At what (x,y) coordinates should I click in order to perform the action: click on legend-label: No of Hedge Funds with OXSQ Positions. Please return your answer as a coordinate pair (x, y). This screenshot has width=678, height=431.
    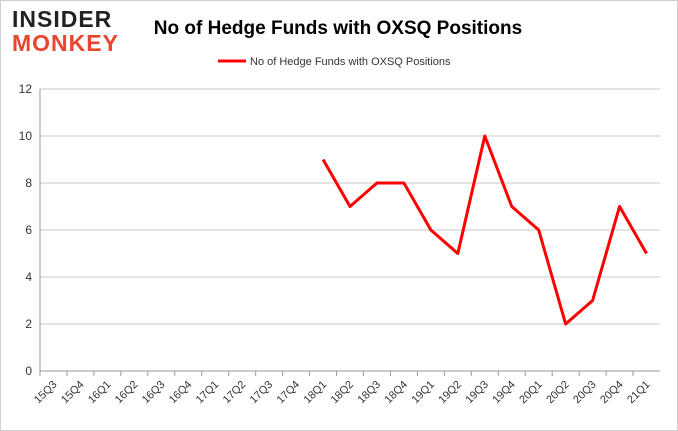
    Looking at the image, I should click on (350, 62).